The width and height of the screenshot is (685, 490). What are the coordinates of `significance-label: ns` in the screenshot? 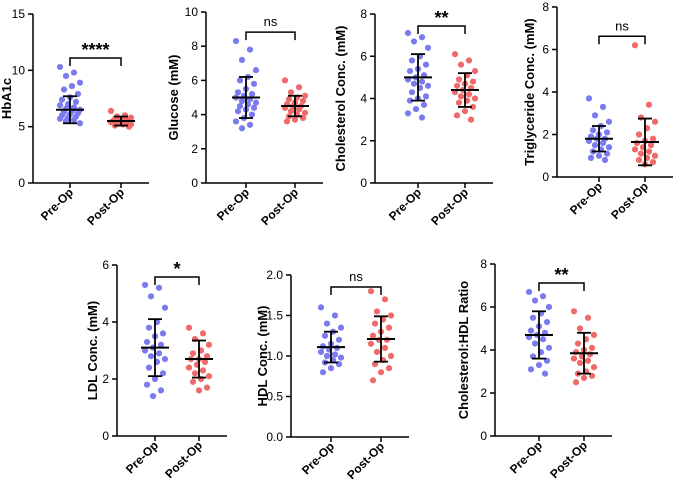 It's located at (271, 21).